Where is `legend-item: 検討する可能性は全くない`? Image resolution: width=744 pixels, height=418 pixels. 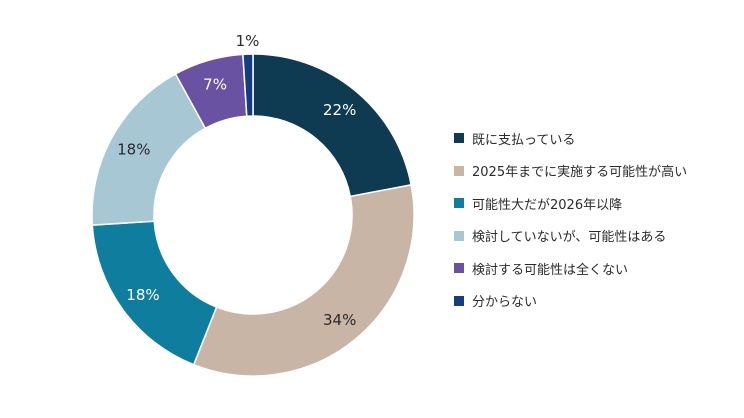 legend-item: 検討する可能性は全くない is located at coordinates (596, 269).